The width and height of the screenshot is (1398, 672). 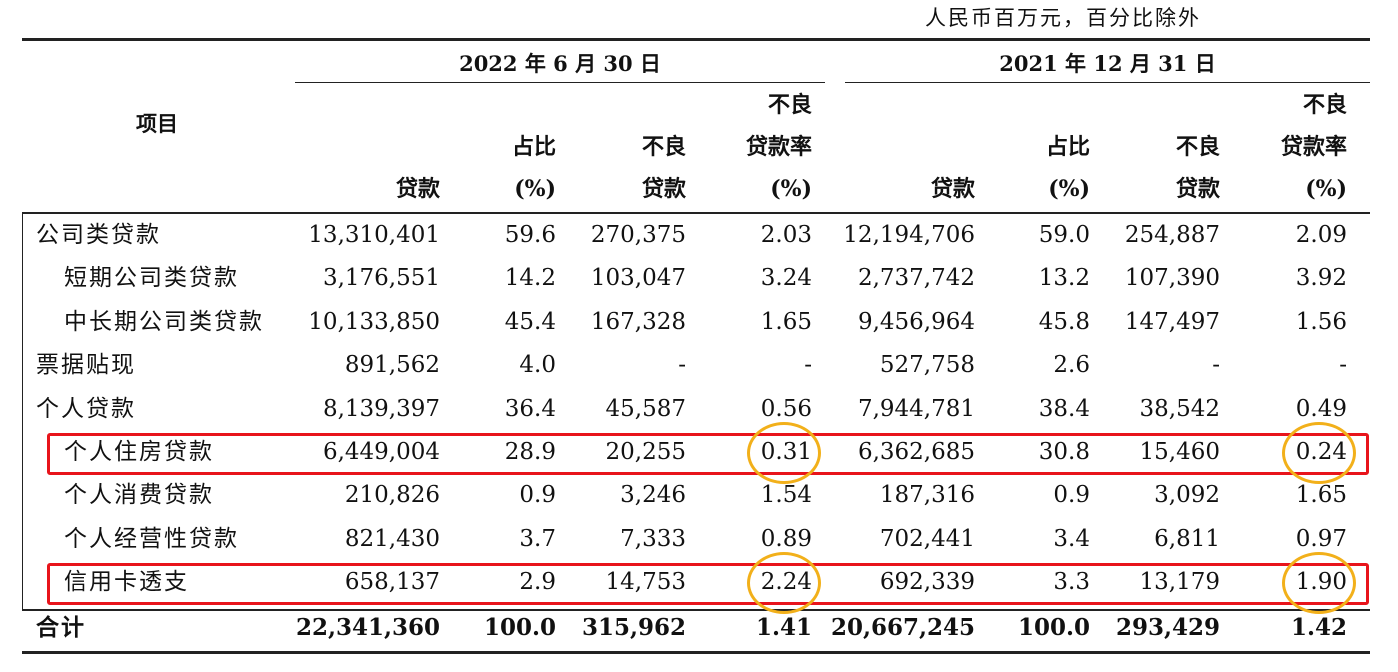 I want to click on cell-2022-loan: 8,139,397, so click(x=381, y=408).